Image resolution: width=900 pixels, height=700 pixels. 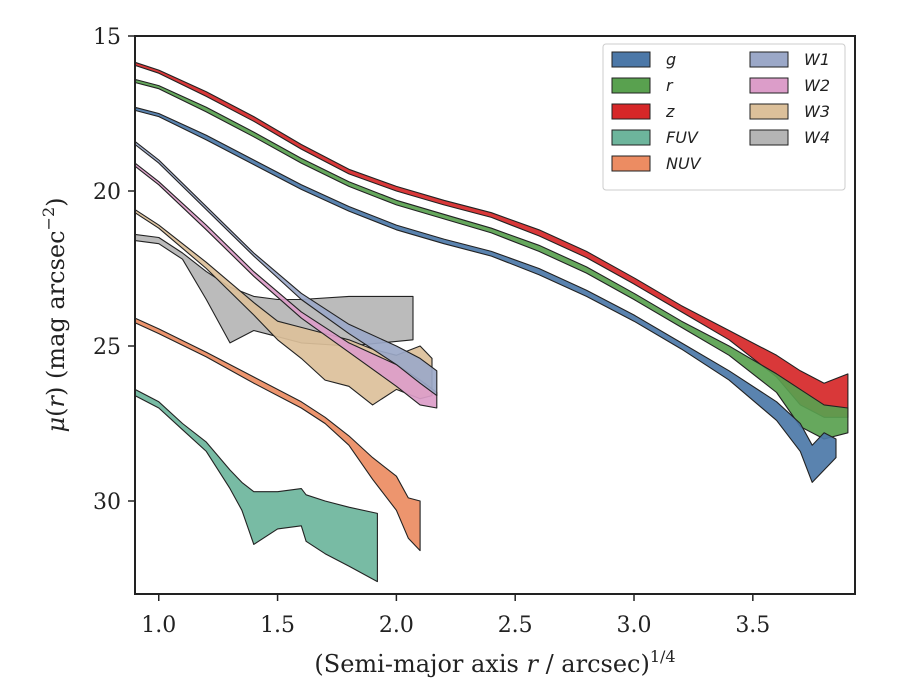 What do you see at coordinates (515, 625) in the screenshot?
I see `x-tick-label: 2.5` at bounding box center [515, 625].